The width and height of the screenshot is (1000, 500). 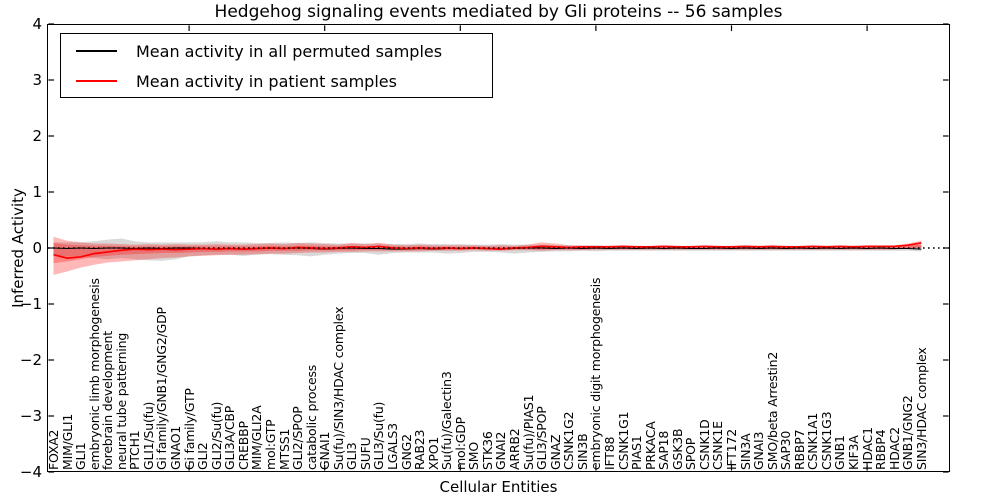 I want to click on y-tick-label: −4, so click(x=30, y=472).